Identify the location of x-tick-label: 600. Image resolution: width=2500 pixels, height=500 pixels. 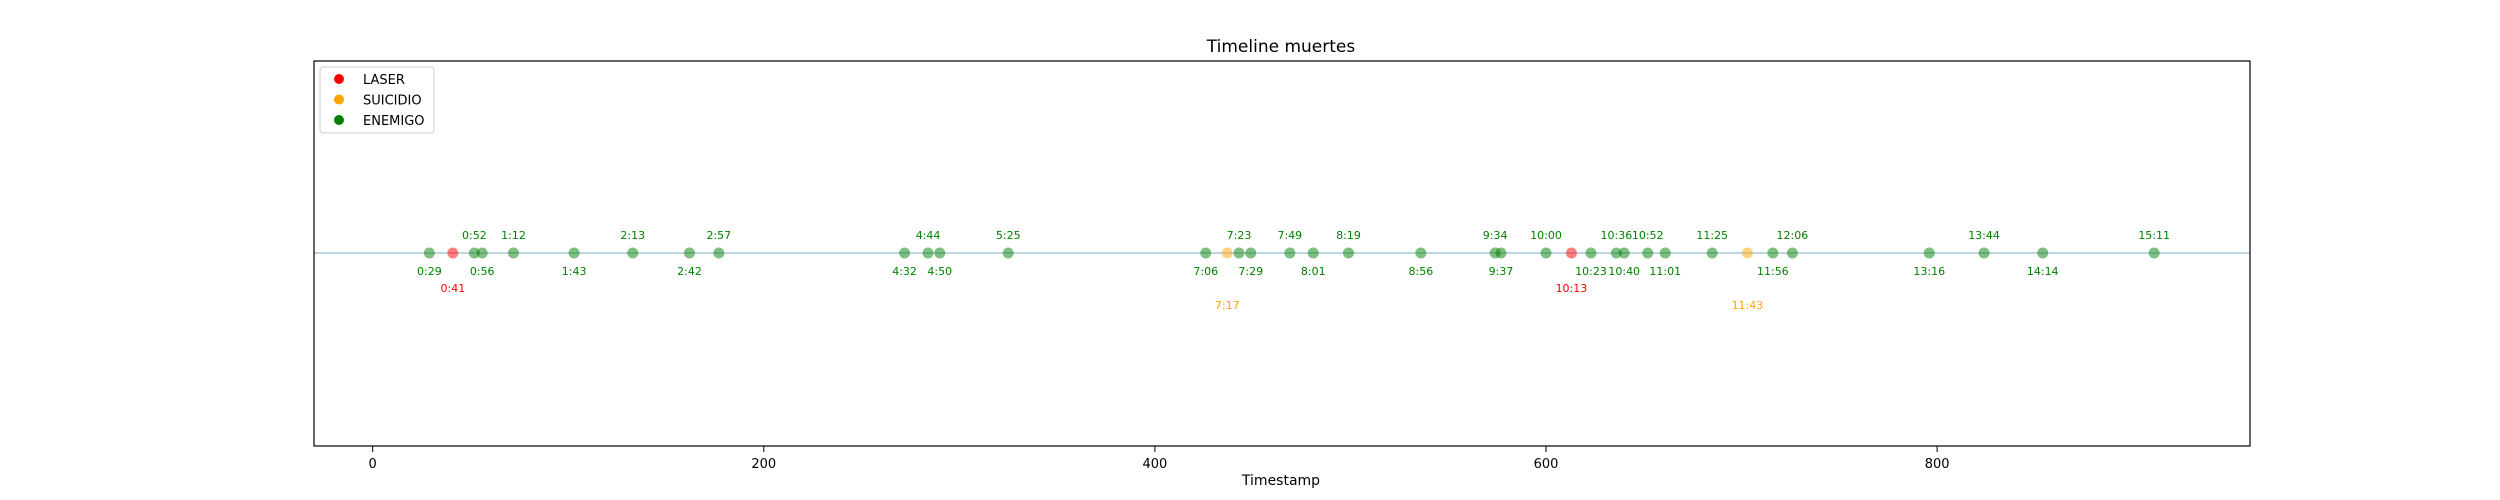
(1546, 464).